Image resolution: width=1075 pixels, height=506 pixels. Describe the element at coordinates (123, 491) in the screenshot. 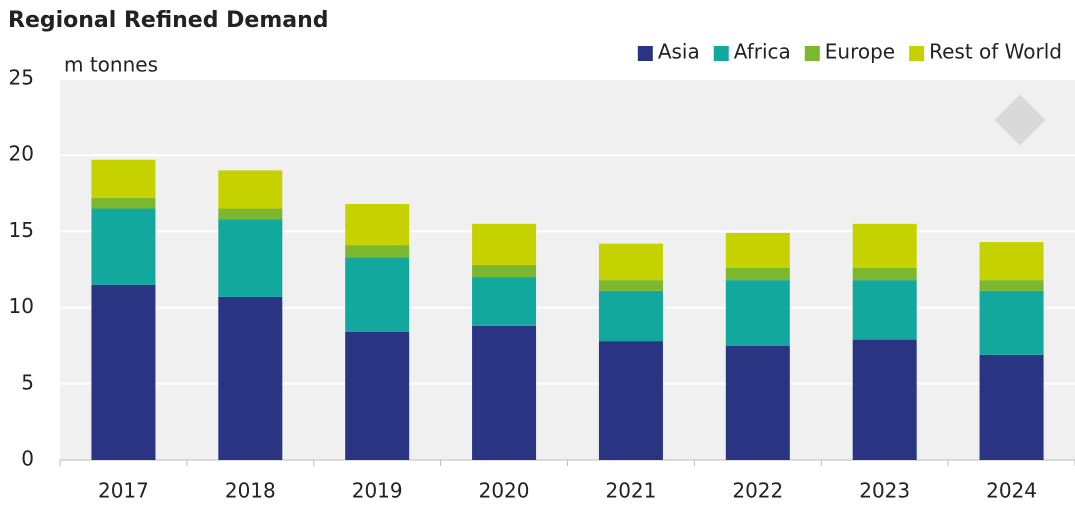

I see `x-tick-label: 2017` at that location.